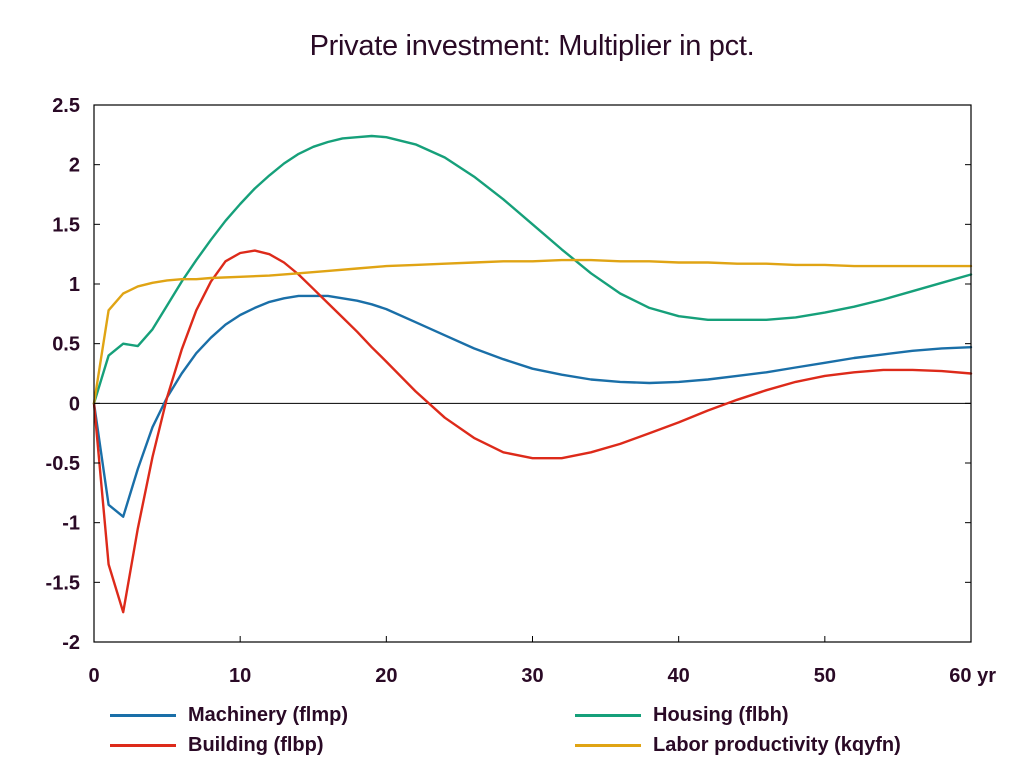  Describe the element at coordinates (240, 676) in the screenshot. I see `x-tick-label: 10` at that location.